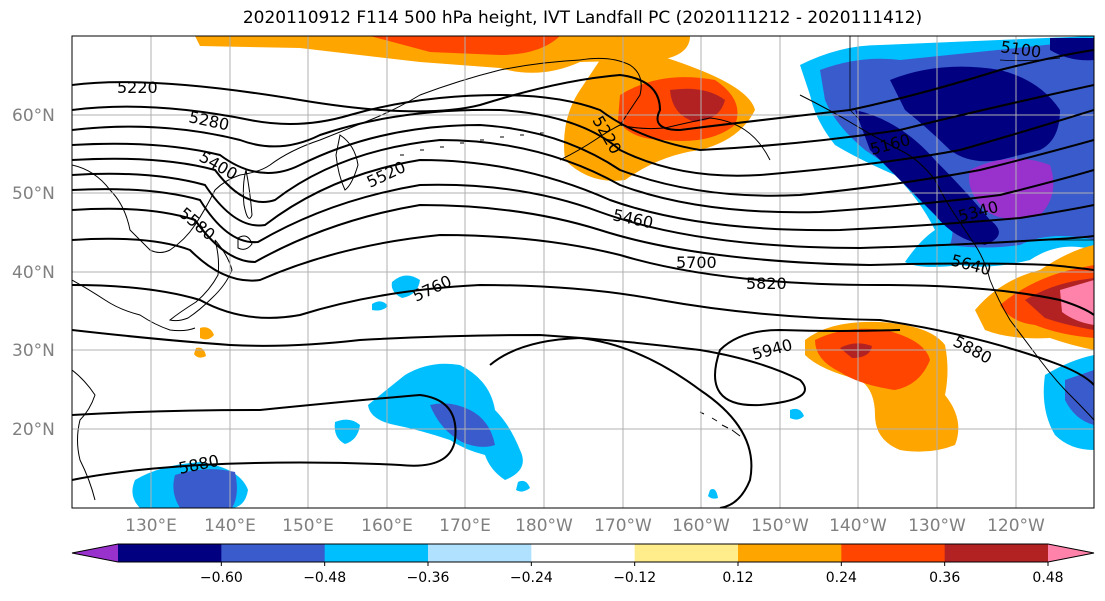 Image resolution: width=1105 pixels, height=601 pixels. Describe the element at coordinates (33, 430) in the screenshot. I see `latitude-label: 20°N` at that location.